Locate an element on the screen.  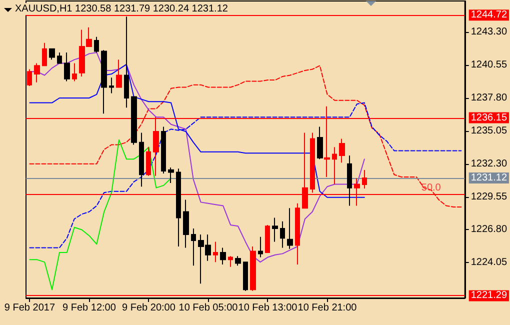
ref-line-label: 1231.12 is located at coordinates (489, 178).